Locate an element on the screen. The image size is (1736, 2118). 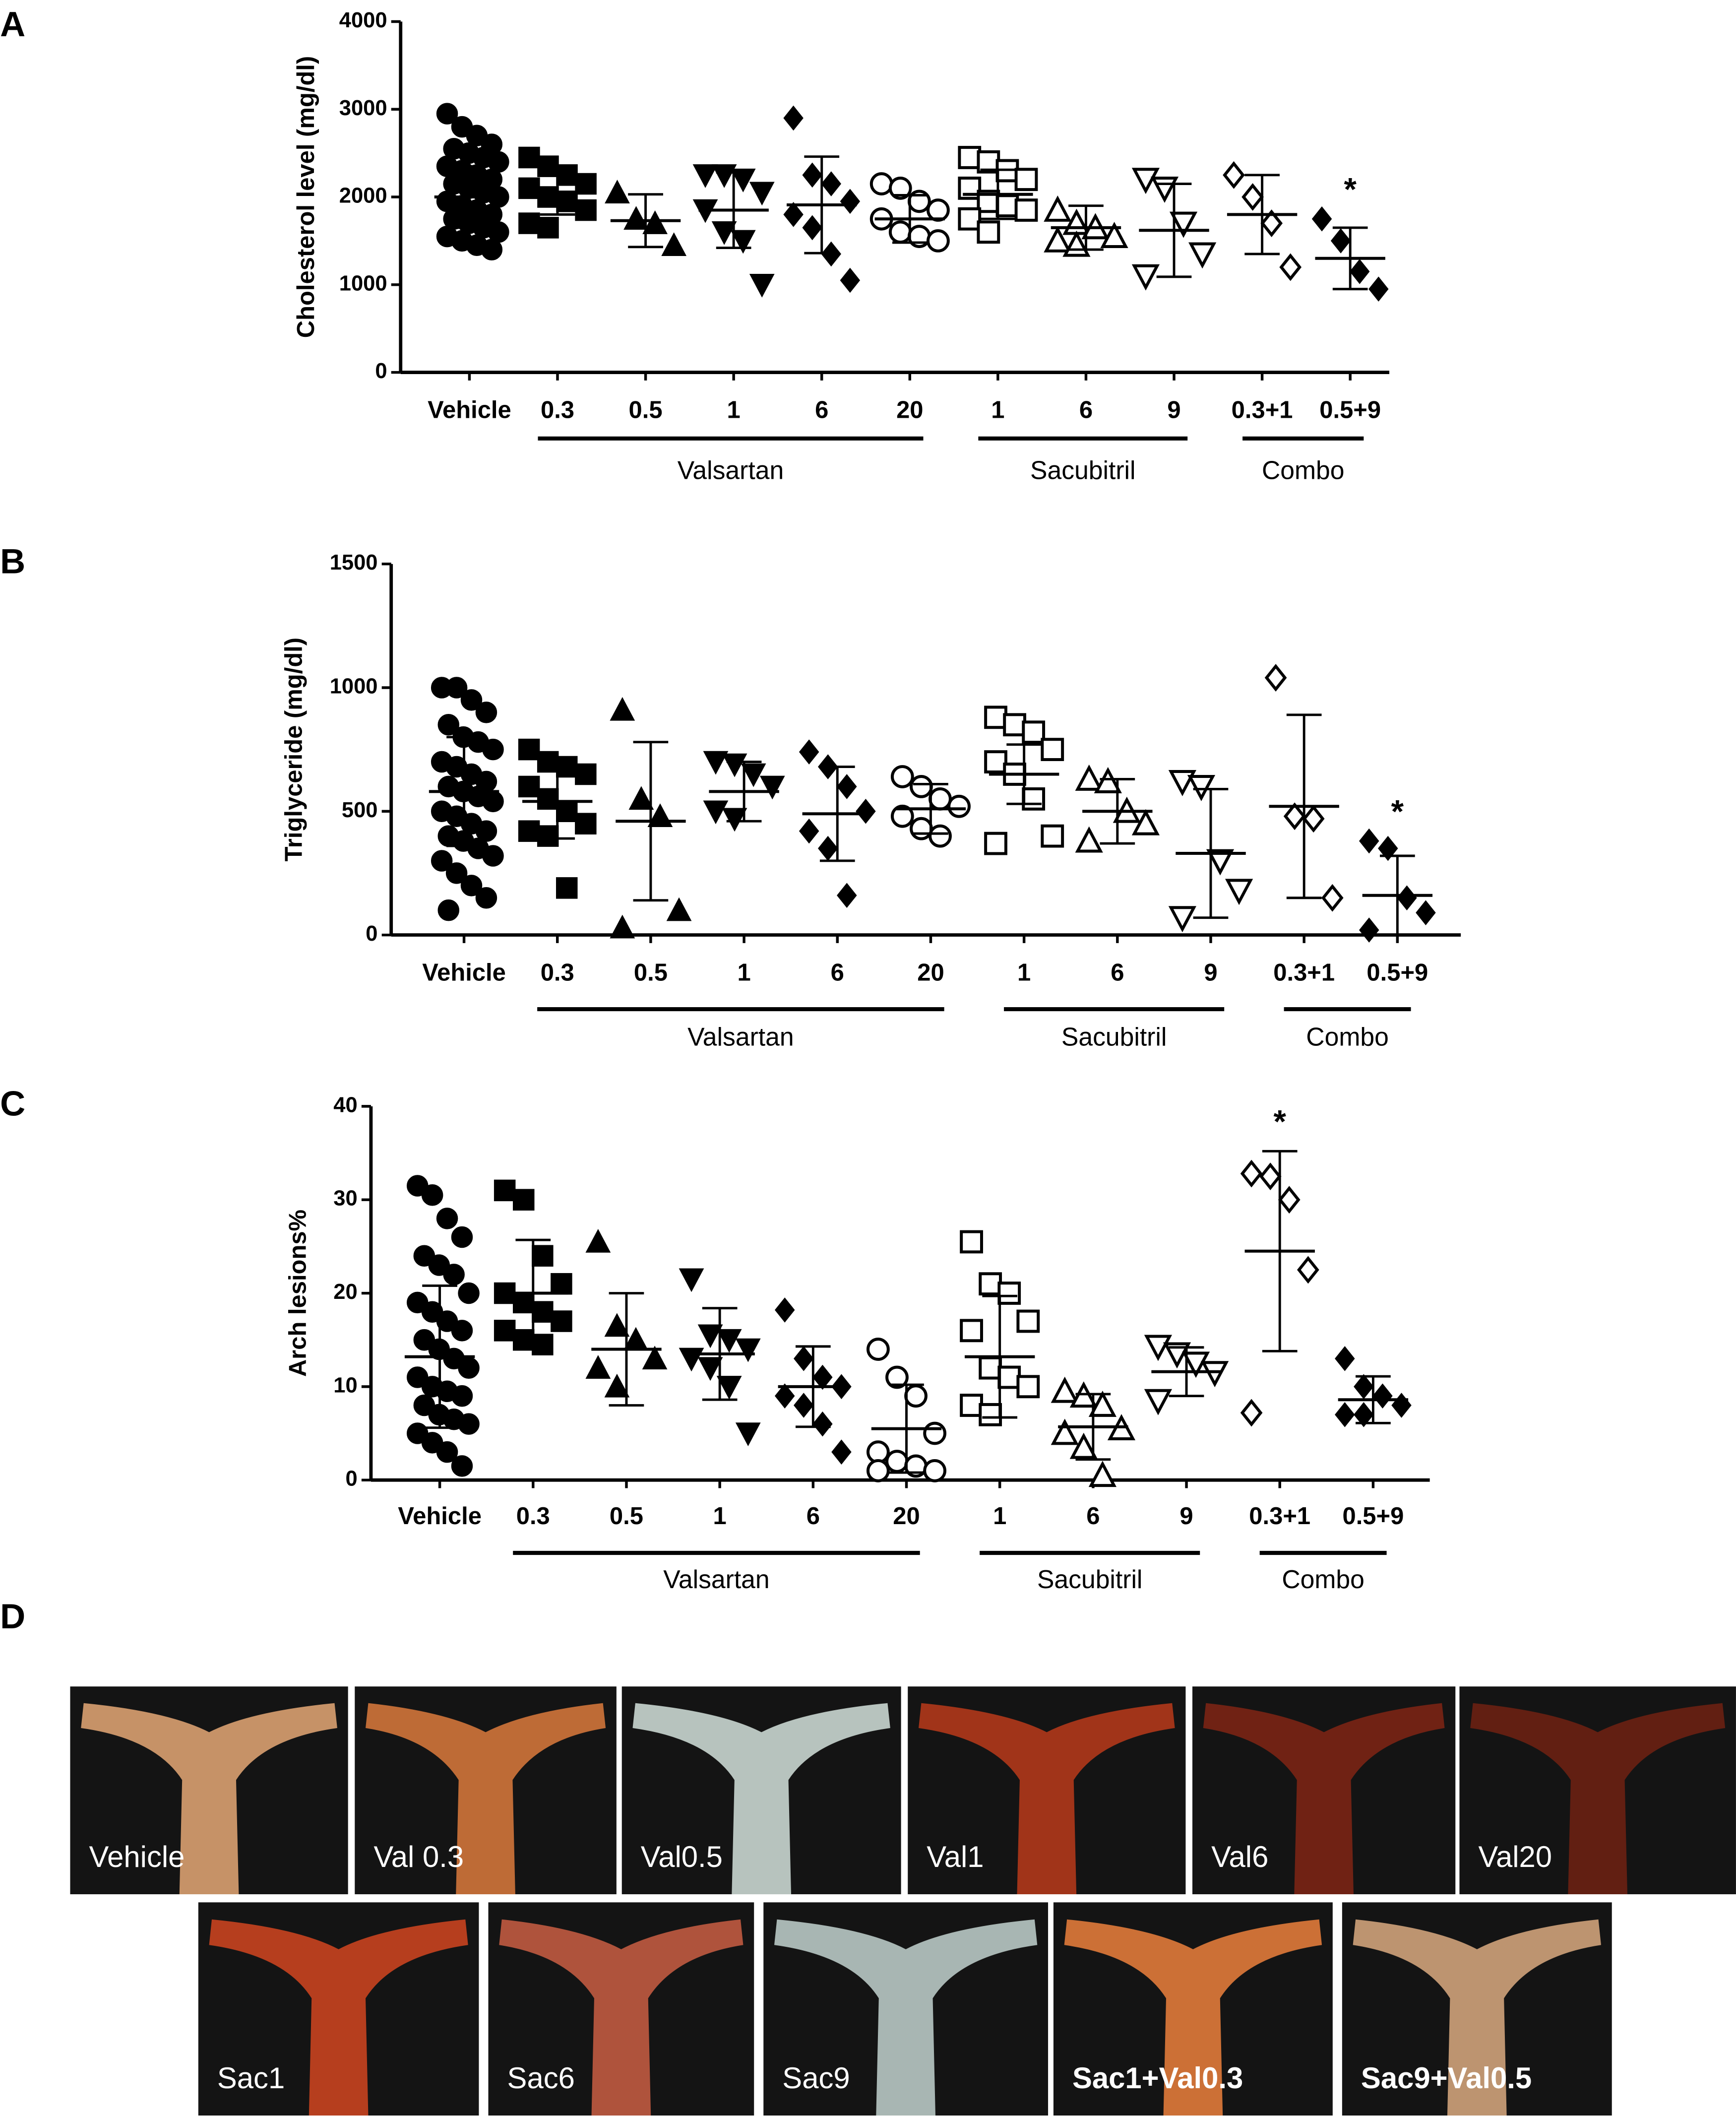
y-axis-label: Cholesterol level (mg/dl) is located at coordinates (306, 197).